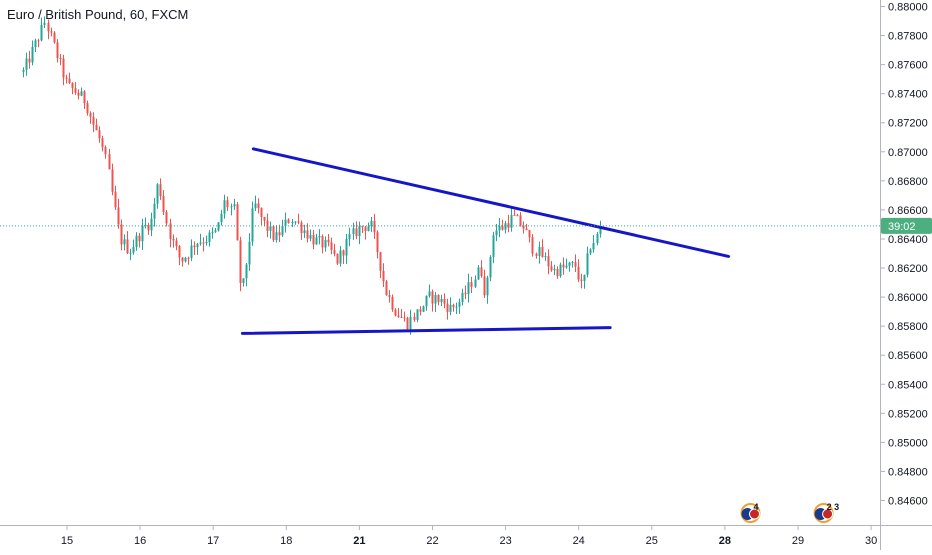 The width and height of the screenshot is (932, 555). I want to click on price-tick-label: 0.86800, so click(908, 182).